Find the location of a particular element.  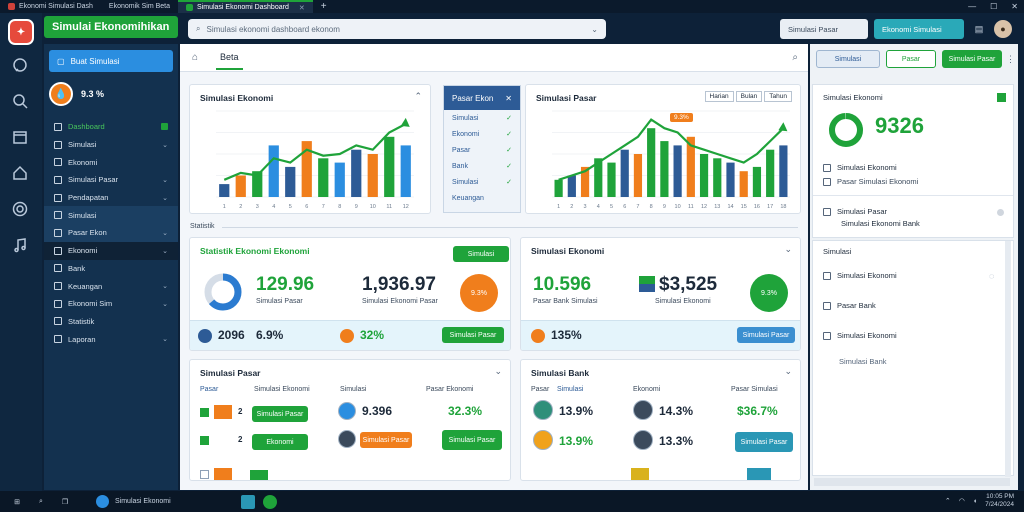

sidebar-item: Pendapatan ⌄ is located at coordinates (111, 198).